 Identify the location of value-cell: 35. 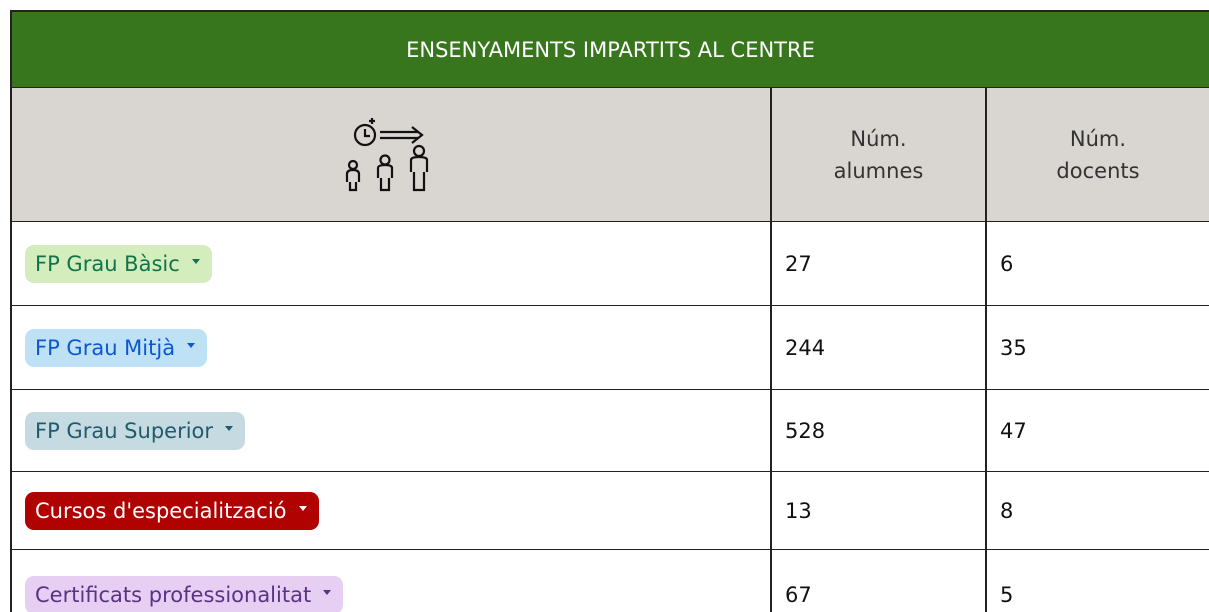
(1097, 348).